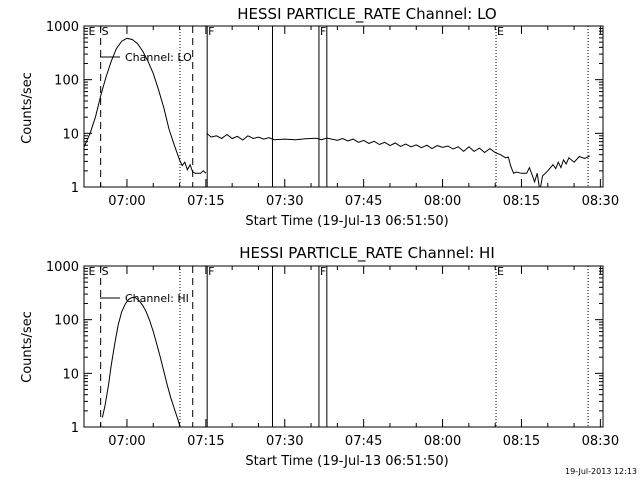  I want to click on hi-x-tick-label: 07:45, so click(363, 441).